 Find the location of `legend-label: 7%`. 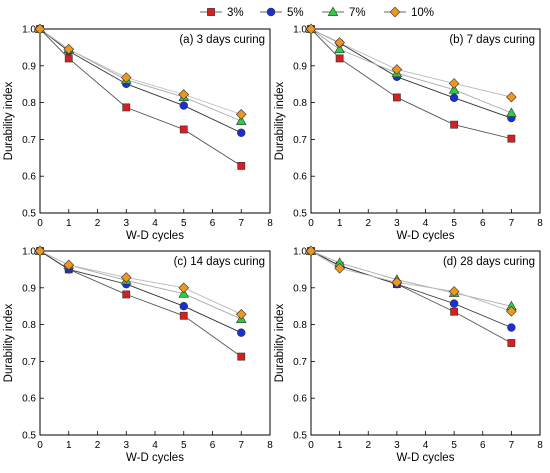

legend-label: 7% is located at coordinates (357, 13).